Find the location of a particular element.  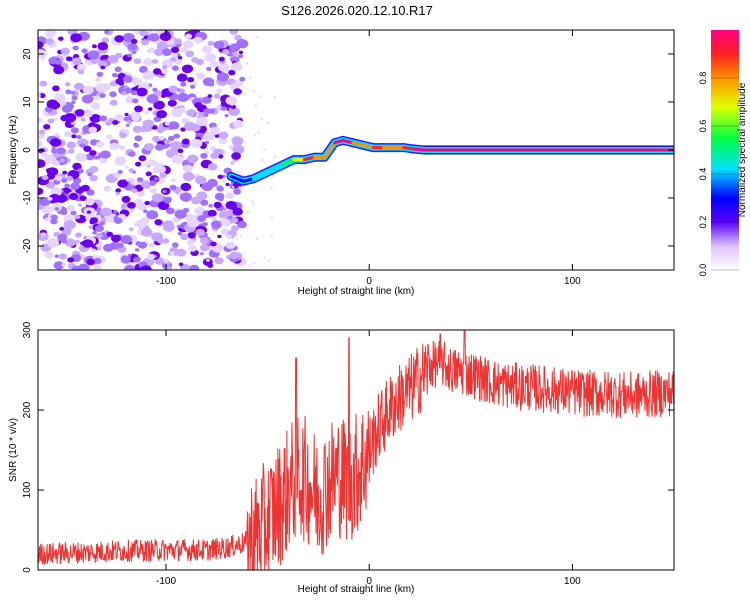

colorbar-tick-label: 0.0 is located at coordinates (703, 270).